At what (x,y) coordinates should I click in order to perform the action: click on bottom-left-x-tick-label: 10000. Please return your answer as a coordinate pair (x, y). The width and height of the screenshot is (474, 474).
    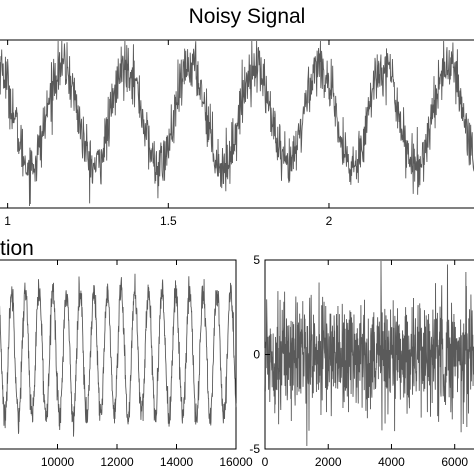
    Looking at the image, I should click on (58, 462).